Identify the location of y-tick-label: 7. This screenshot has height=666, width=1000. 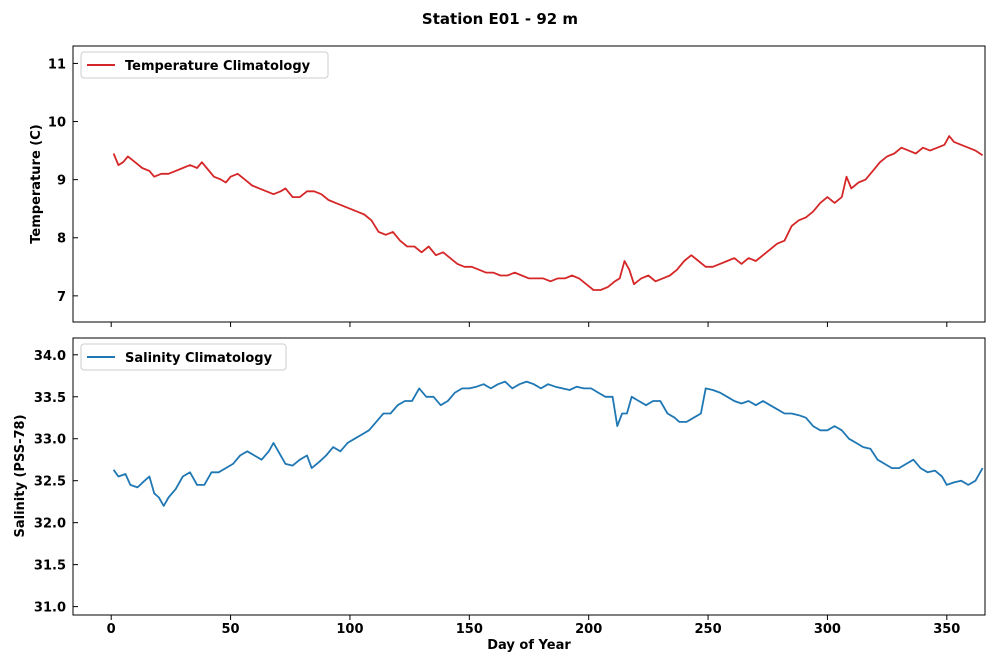
(61, 297).